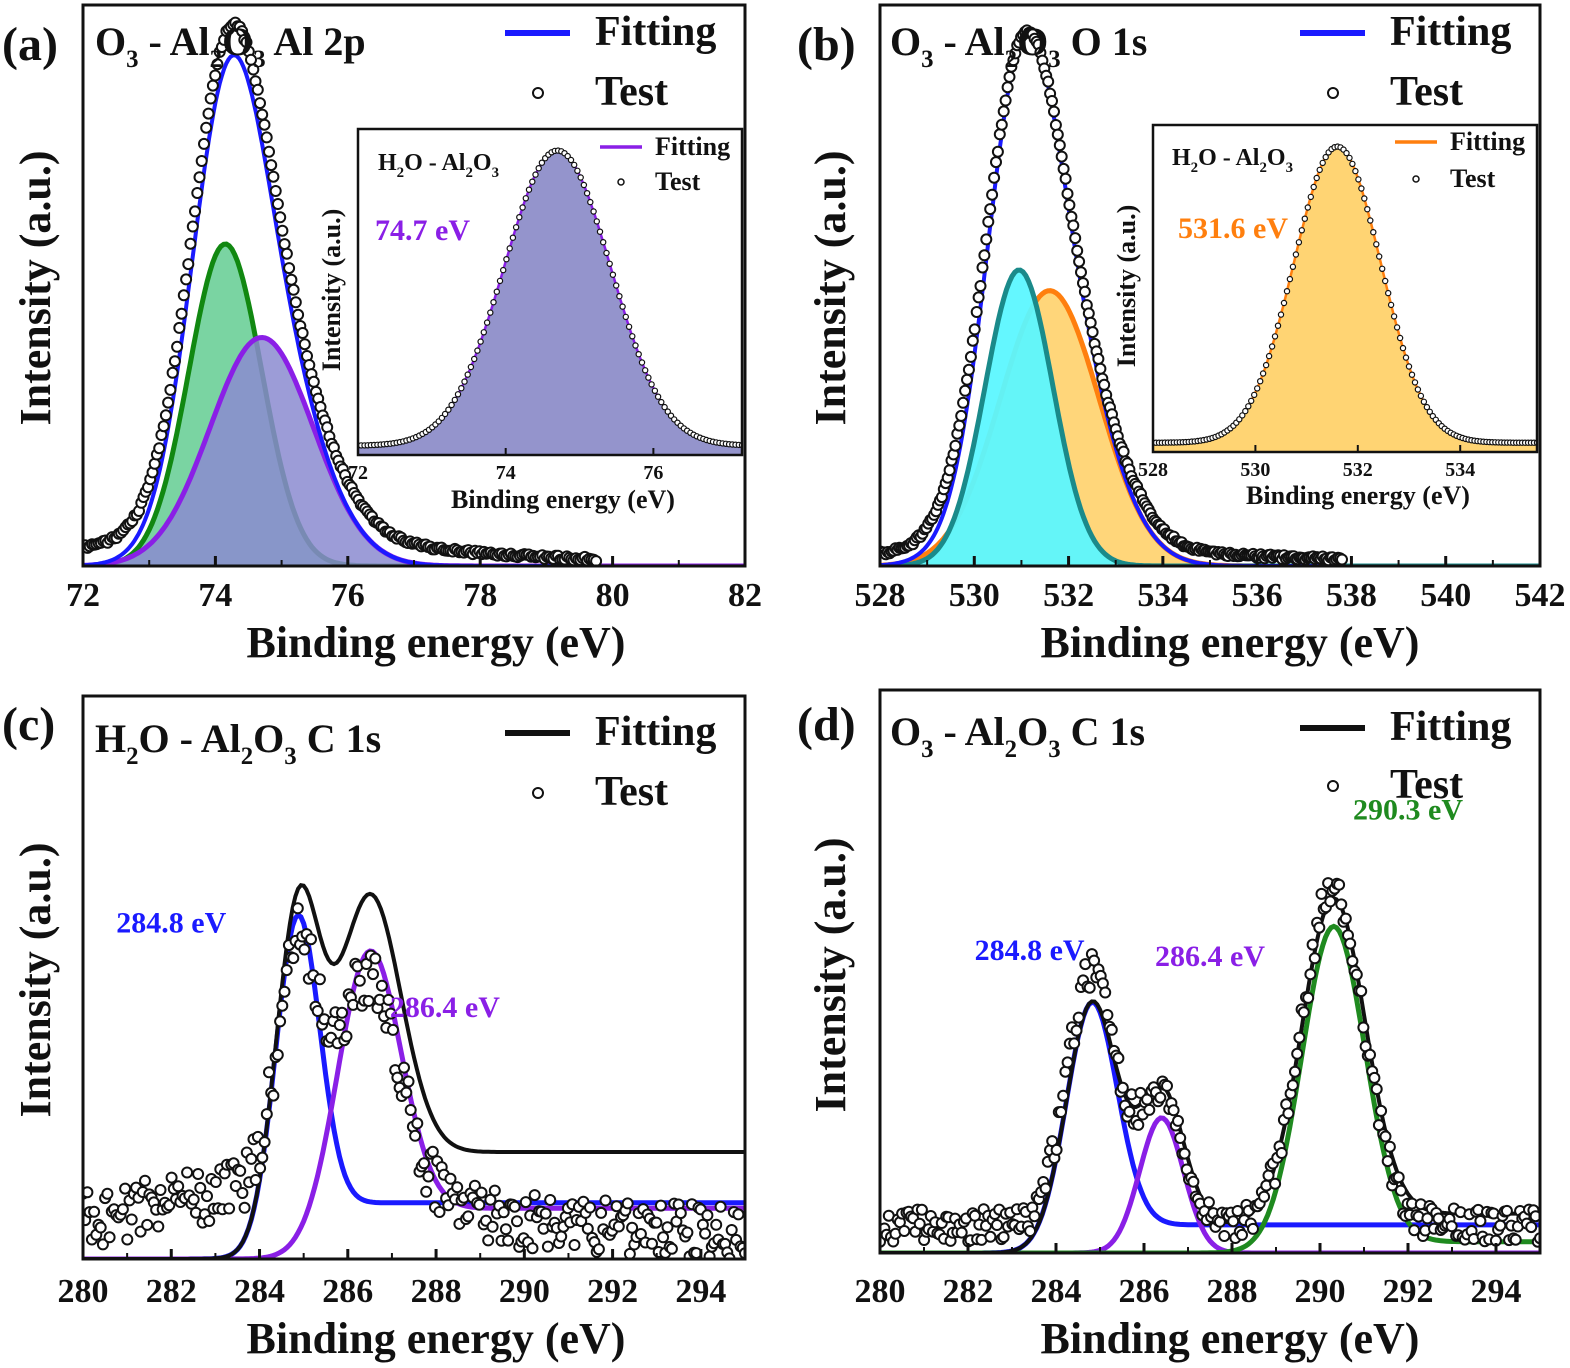 This screenshot has height=1368, width=1570. What do you see at coordinates (392, 1279) in the screenshot?
I see `x-axis: 280 282 284 286 288 290 292 294` at bounding box center [392, 1279].